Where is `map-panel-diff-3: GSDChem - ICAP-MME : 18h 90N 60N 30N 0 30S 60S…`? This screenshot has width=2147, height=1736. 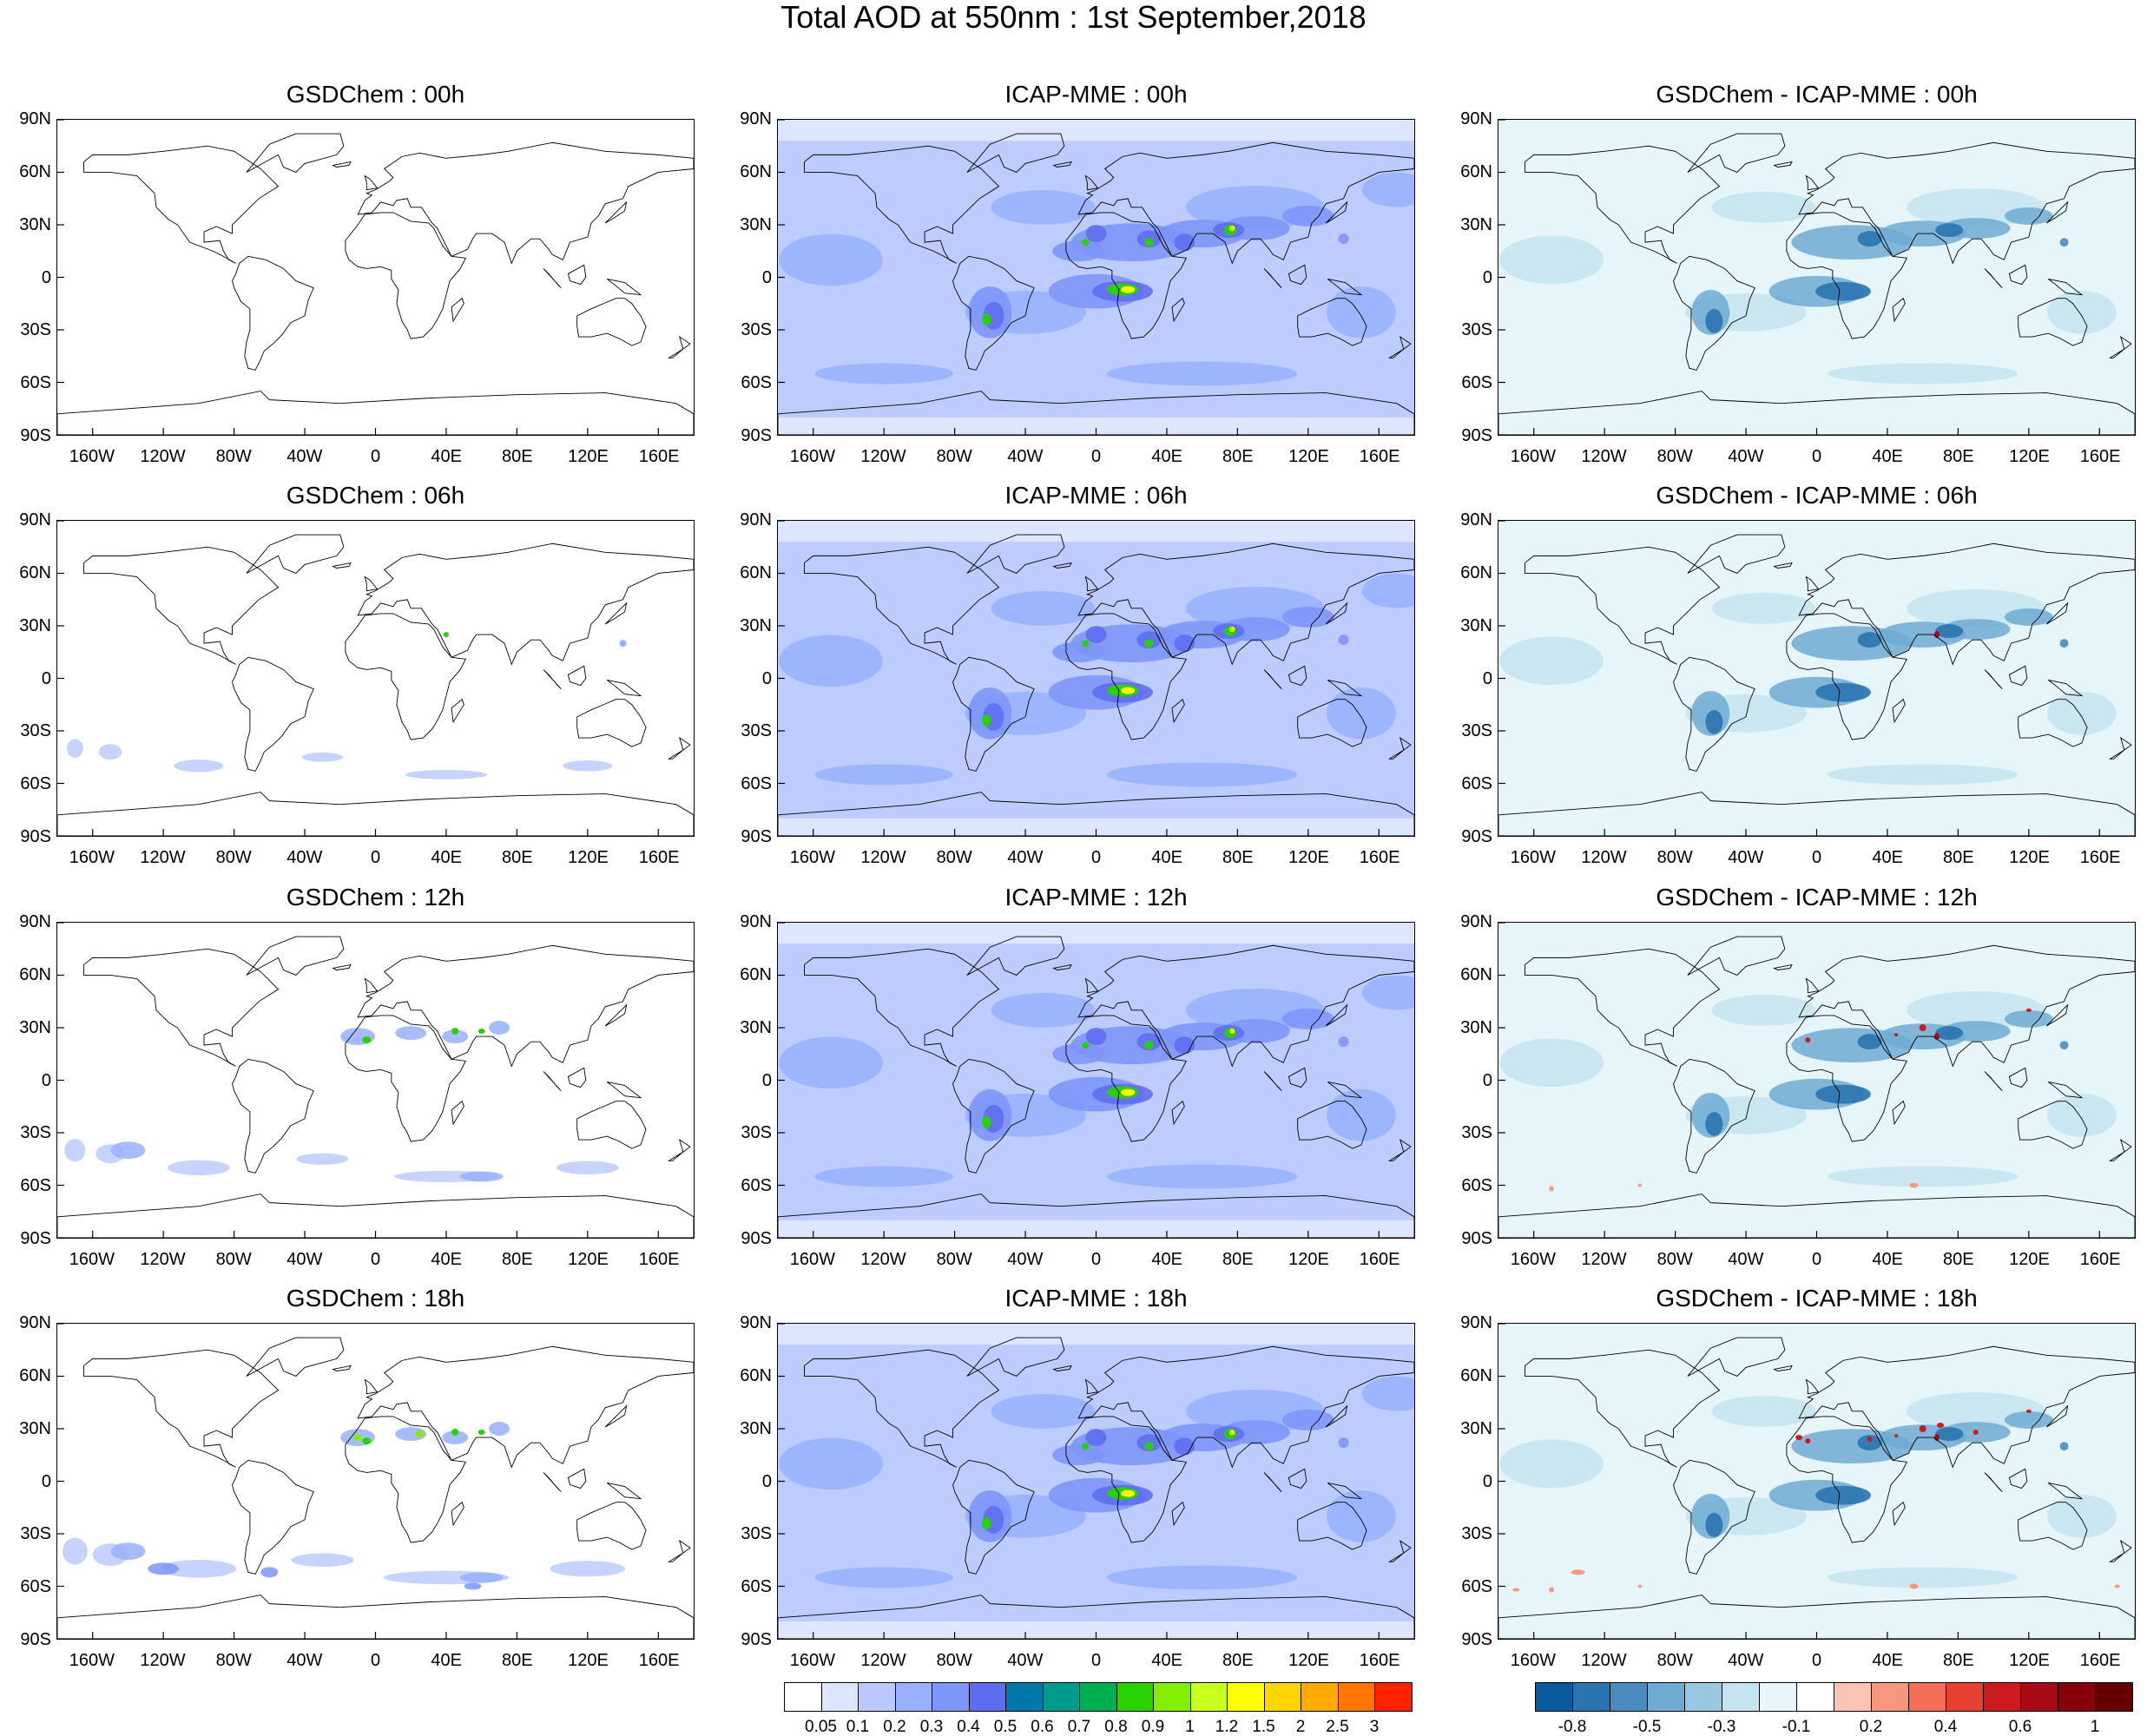 map-panel-diff-3: GSDChem - ICAP-MME : 18h 90N 60N 30N 0 30S 60S… is located at coordinates (1798, 1477).